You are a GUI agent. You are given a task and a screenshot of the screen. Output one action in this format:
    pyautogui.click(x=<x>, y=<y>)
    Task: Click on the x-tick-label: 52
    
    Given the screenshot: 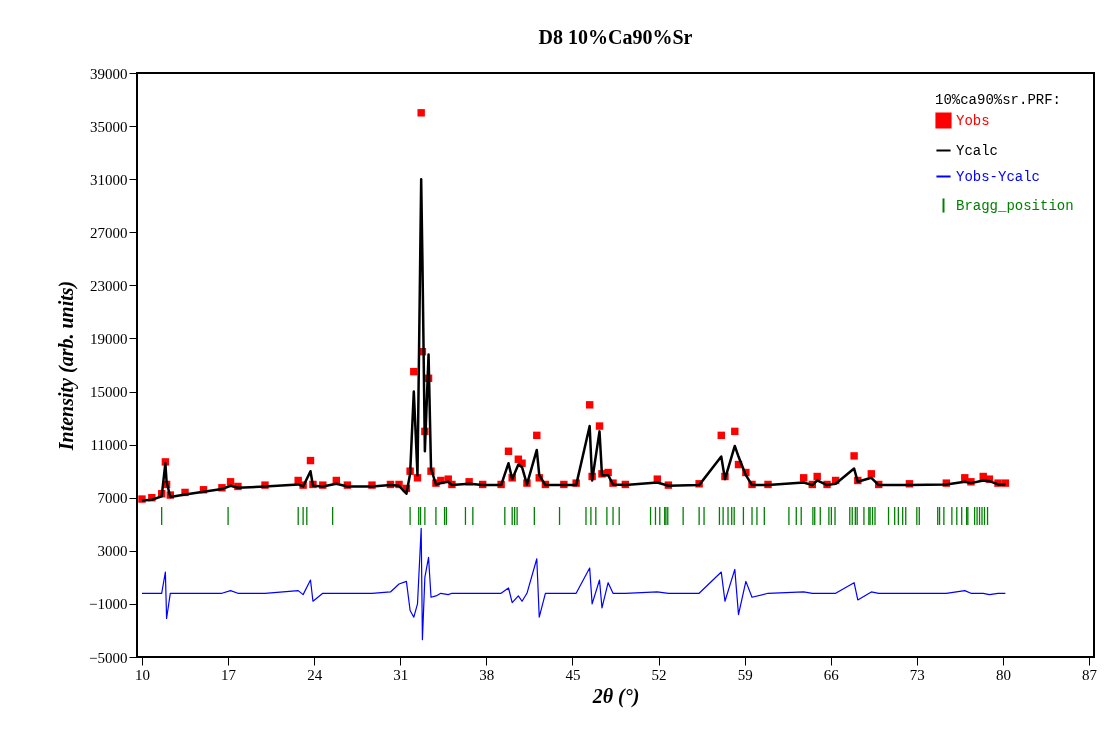 What is the action you would take?
    pyautogui.click(x=659, y=674)
    